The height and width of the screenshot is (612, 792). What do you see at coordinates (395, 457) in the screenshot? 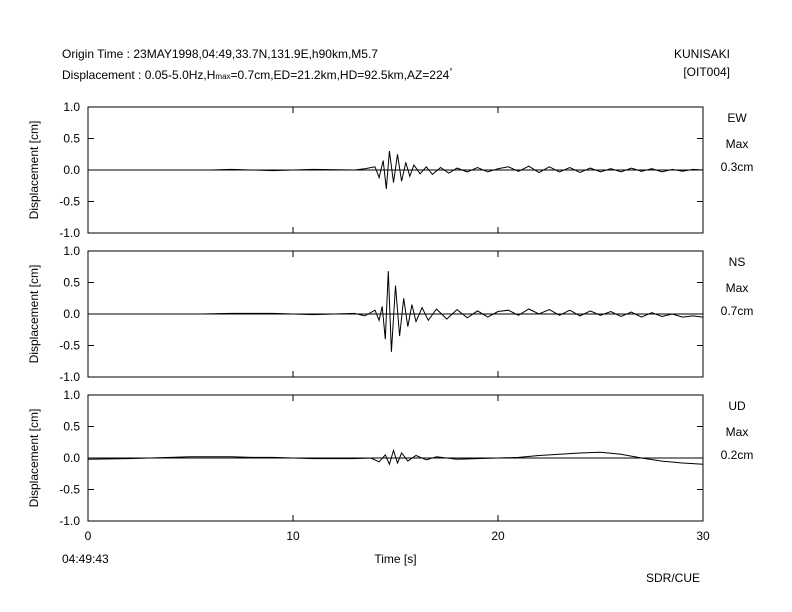
I see `waveform-ud` at bounding box center [395, 457].